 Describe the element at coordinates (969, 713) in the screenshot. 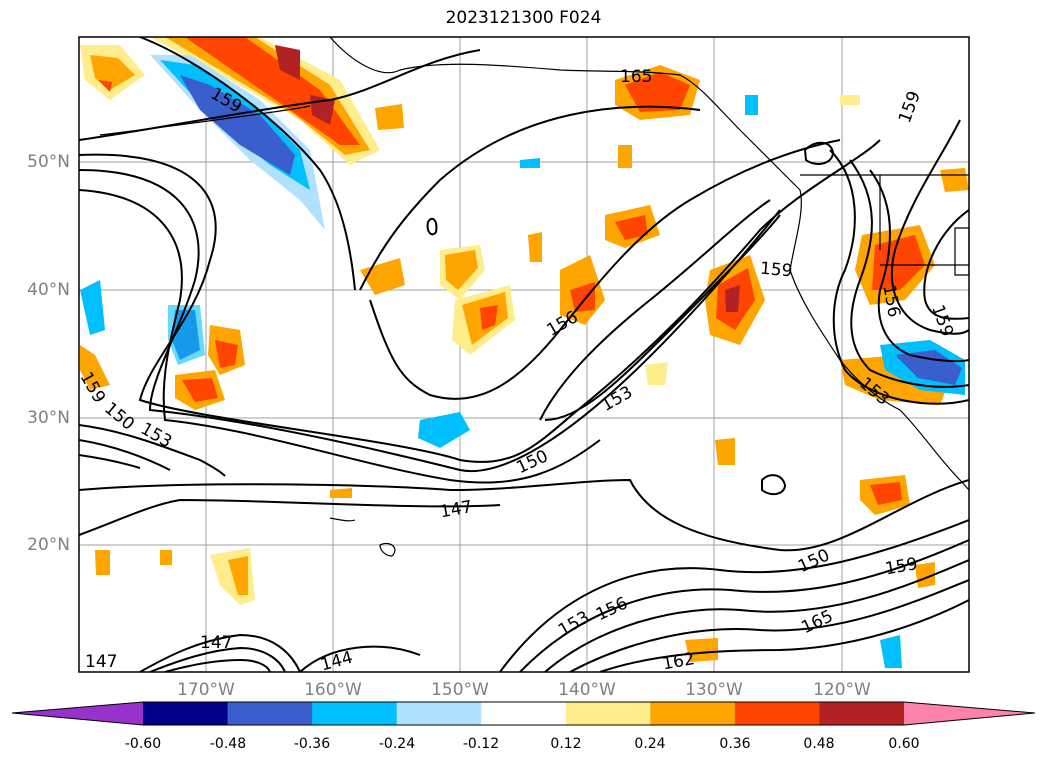

I see `colorbar-extension-high` at that location.